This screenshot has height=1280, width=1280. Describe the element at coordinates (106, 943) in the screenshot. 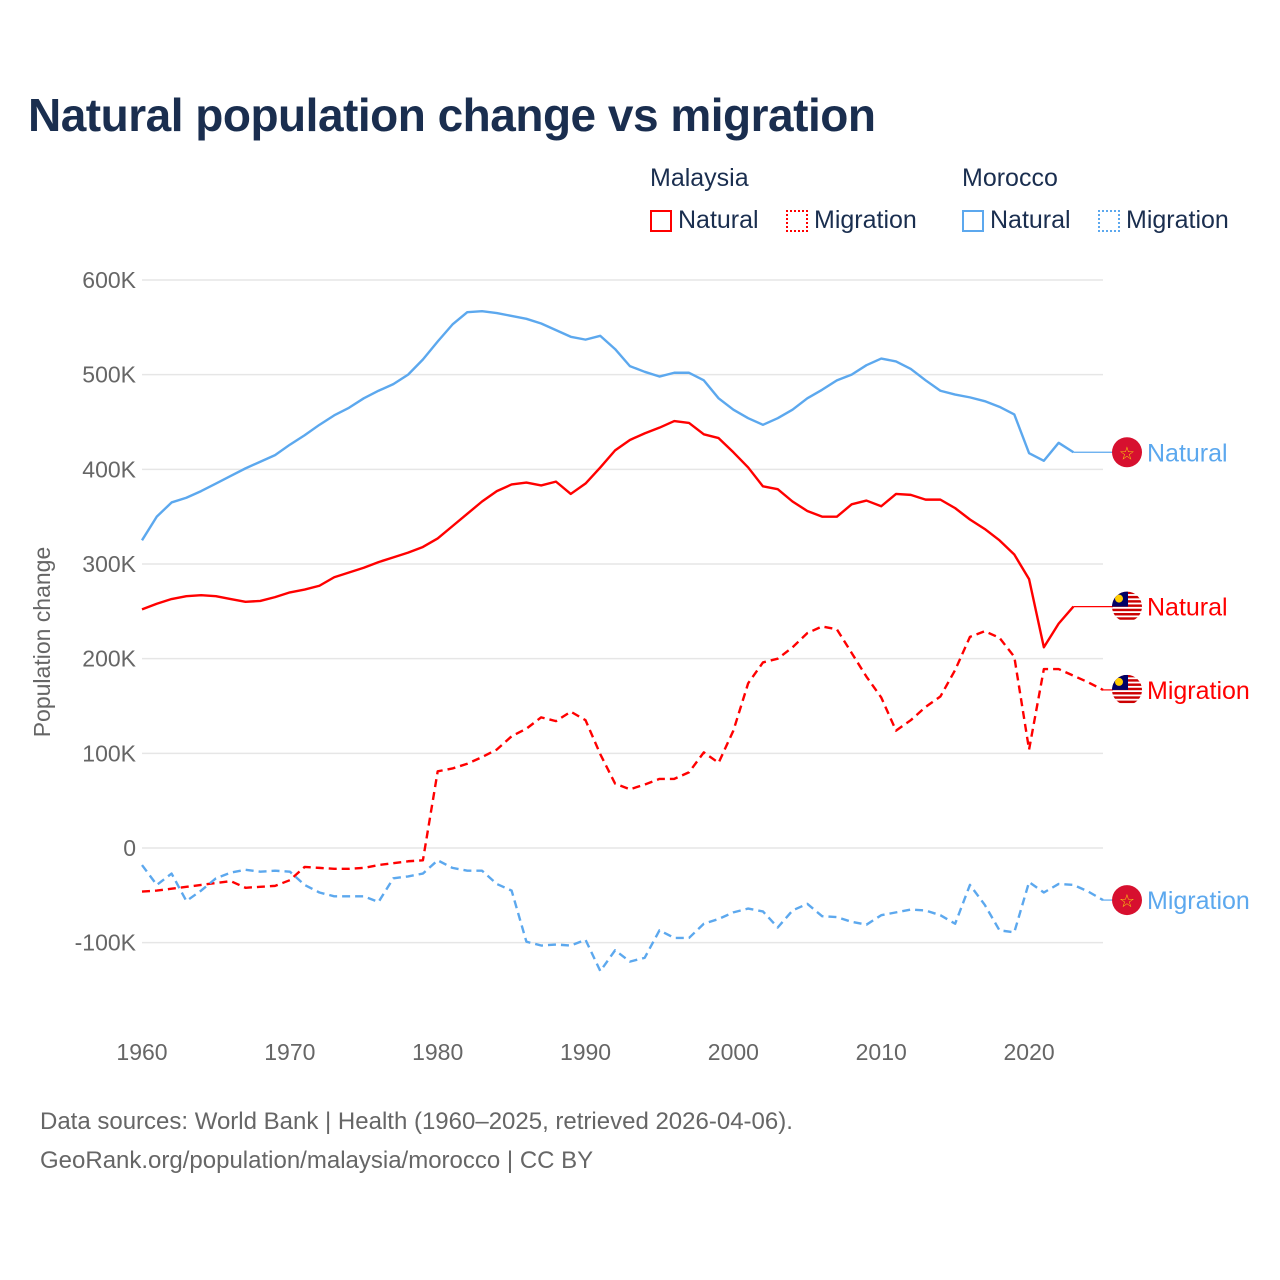

I see `y-tick-label: -100K` at that location.